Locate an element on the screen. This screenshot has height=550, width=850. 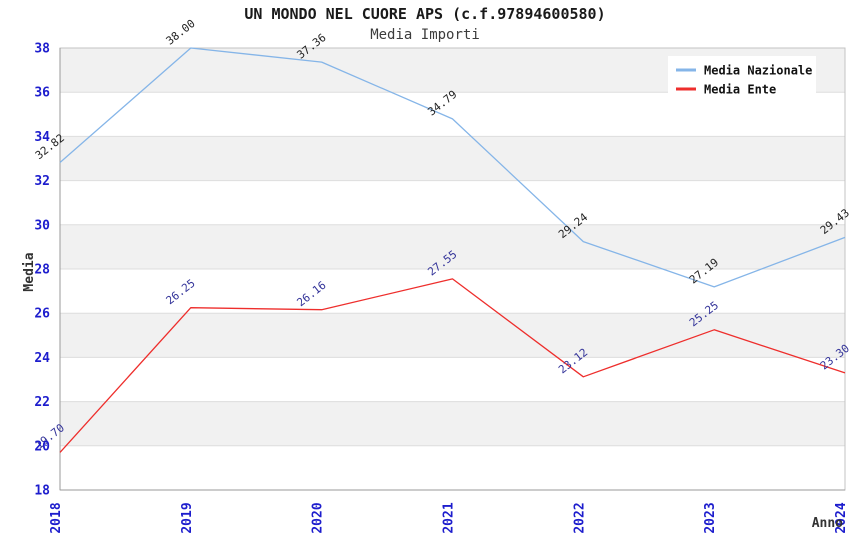
y-tick-label: 18 is located at coordinates (42, 491).